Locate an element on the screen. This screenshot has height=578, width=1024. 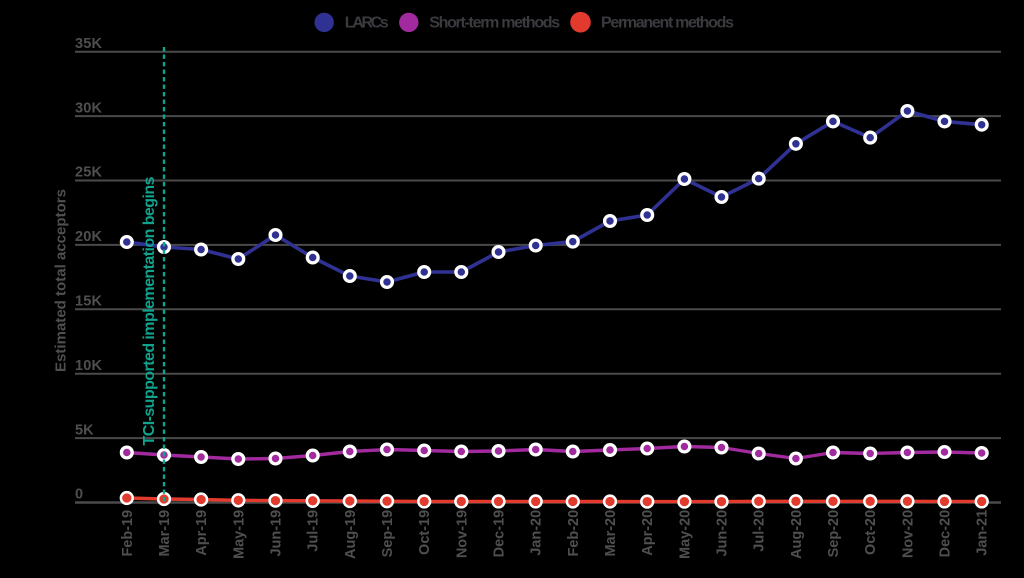
svg-text: 25K is located at coordinates (89, 173).